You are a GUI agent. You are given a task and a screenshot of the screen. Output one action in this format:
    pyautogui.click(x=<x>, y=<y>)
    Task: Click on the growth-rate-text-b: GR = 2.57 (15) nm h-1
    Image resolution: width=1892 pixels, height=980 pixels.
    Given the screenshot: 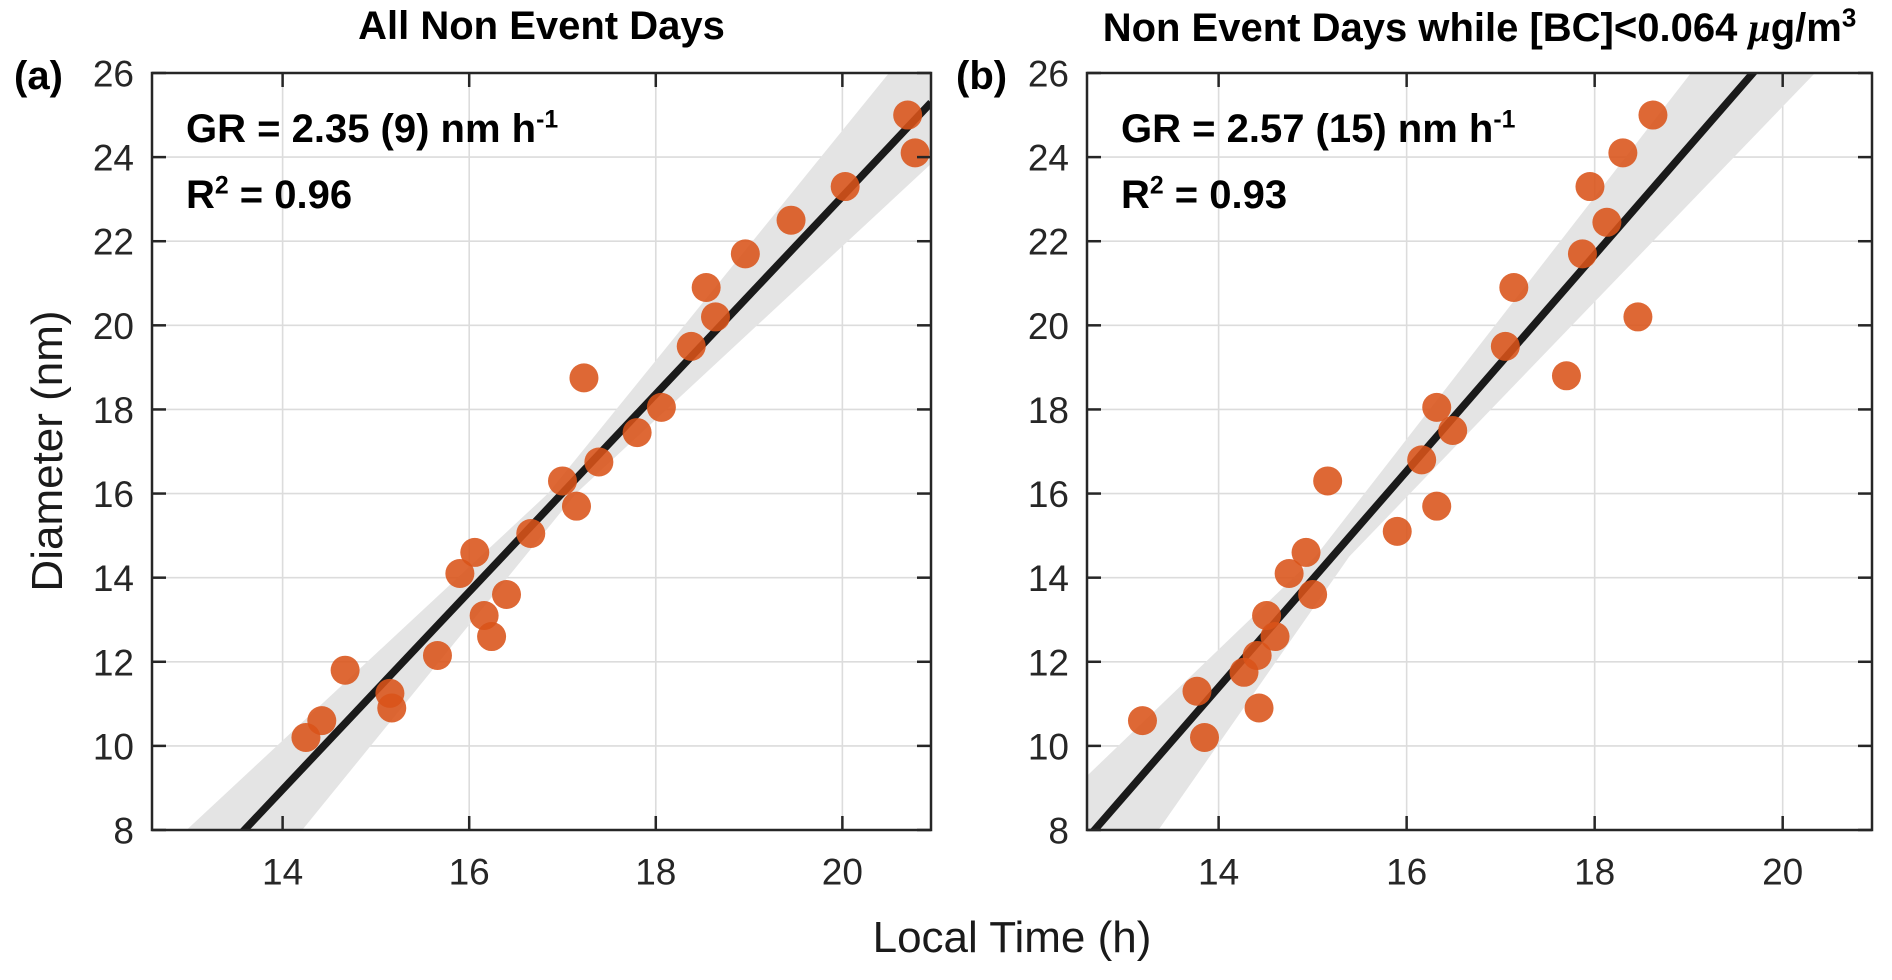 What is the action you would take?
    pyautogui.click(x=1318, y=128)
    